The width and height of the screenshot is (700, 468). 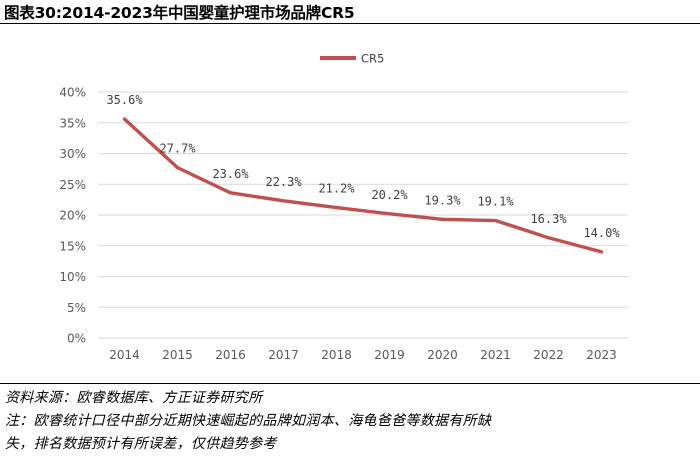 I want to click on y-tick-label: 10%, so click(x=72, y=277).